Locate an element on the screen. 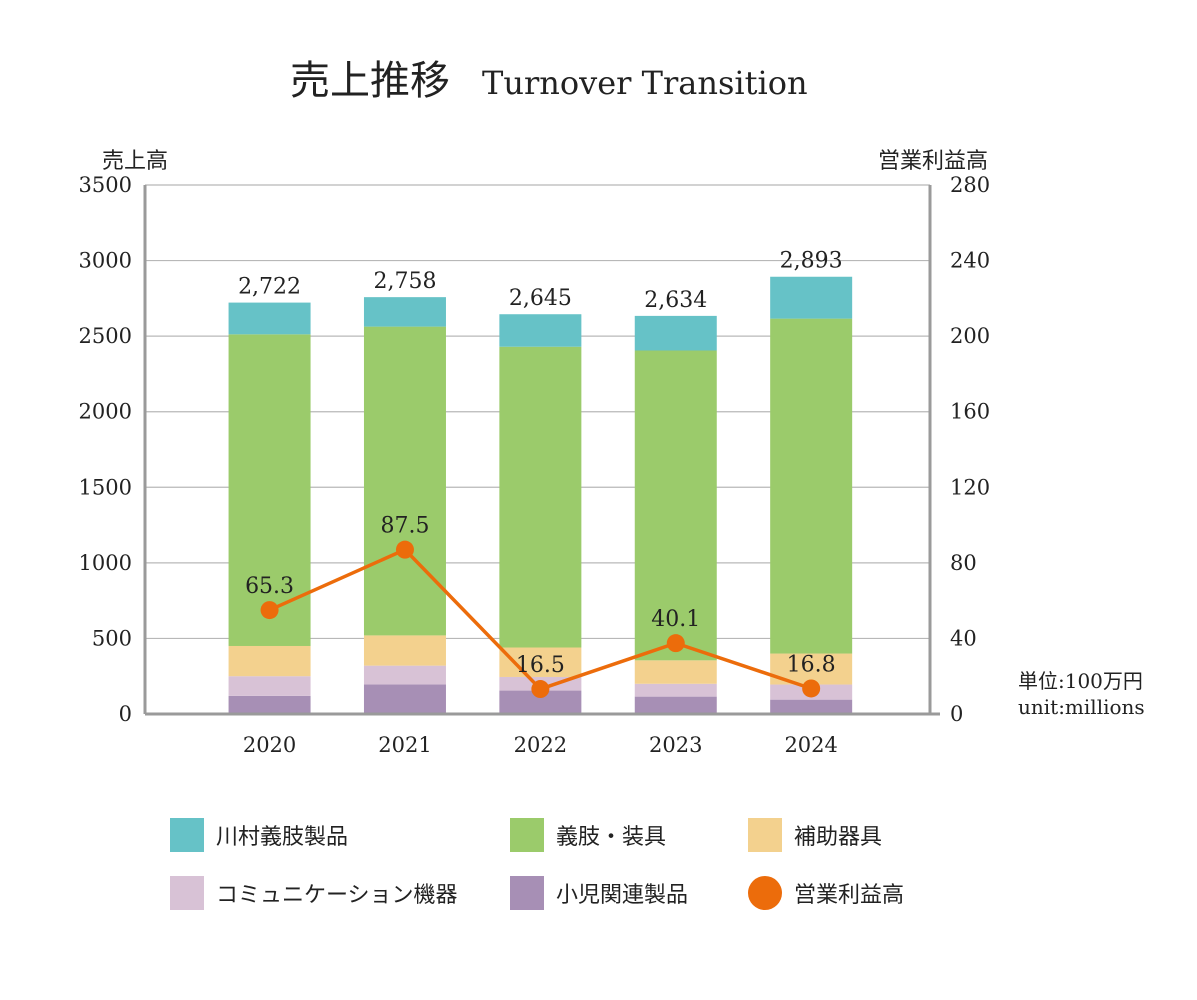  legend-item: 補助器具 is located at coordinates (815, 835).